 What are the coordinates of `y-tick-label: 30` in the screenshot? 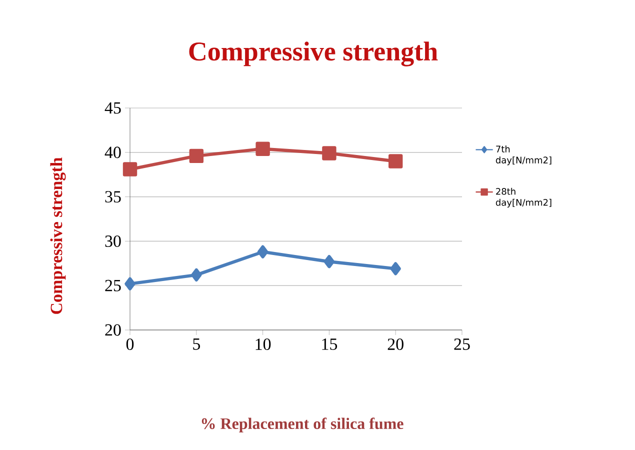 It's located at (113, 241).